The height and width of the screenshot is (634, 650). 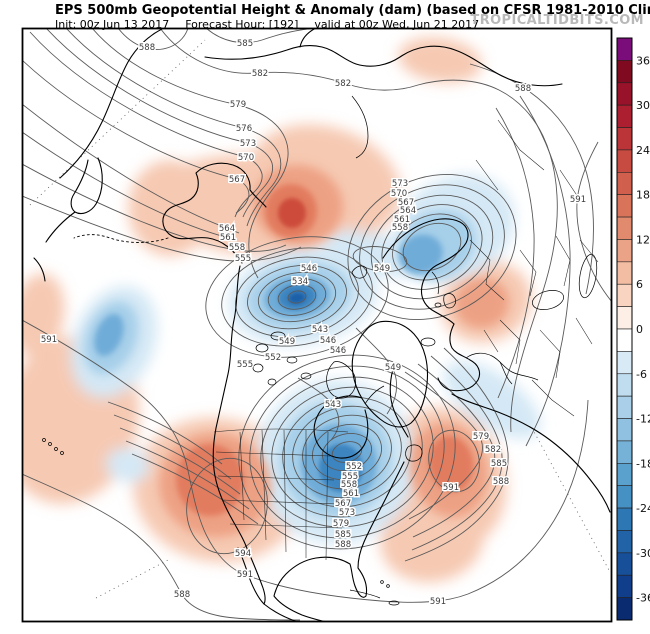 What do you see at coordinates (643, 150) in the screenshot?
I see `svg-text: 24` at bounding box center [643, 150].